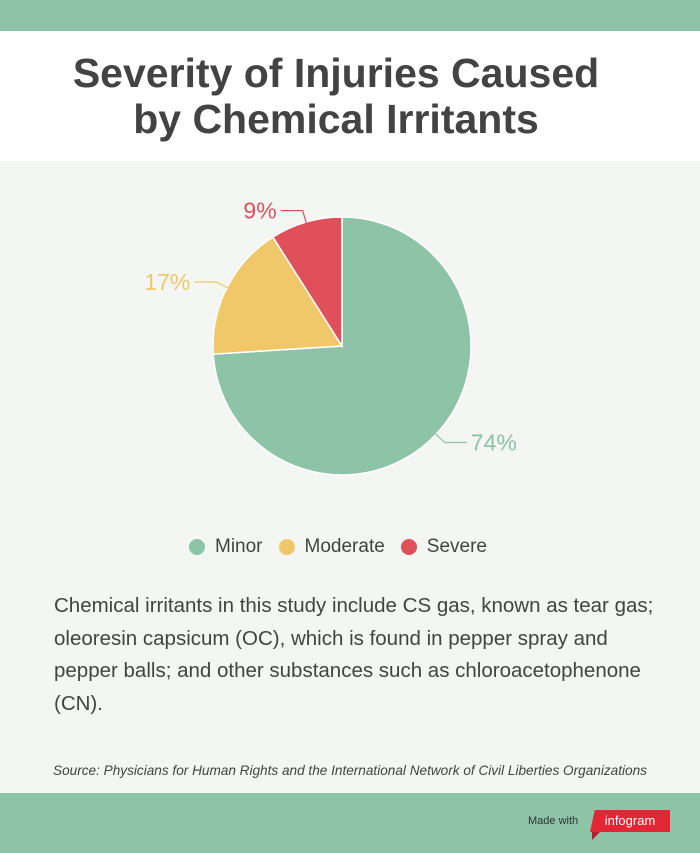 The height and width of the screenshot is (853, 700). Describe the element at coordinates (336, 73) in the screenshot. I see `chart-title-line-1: Severity of Injuries Caused` at that location.